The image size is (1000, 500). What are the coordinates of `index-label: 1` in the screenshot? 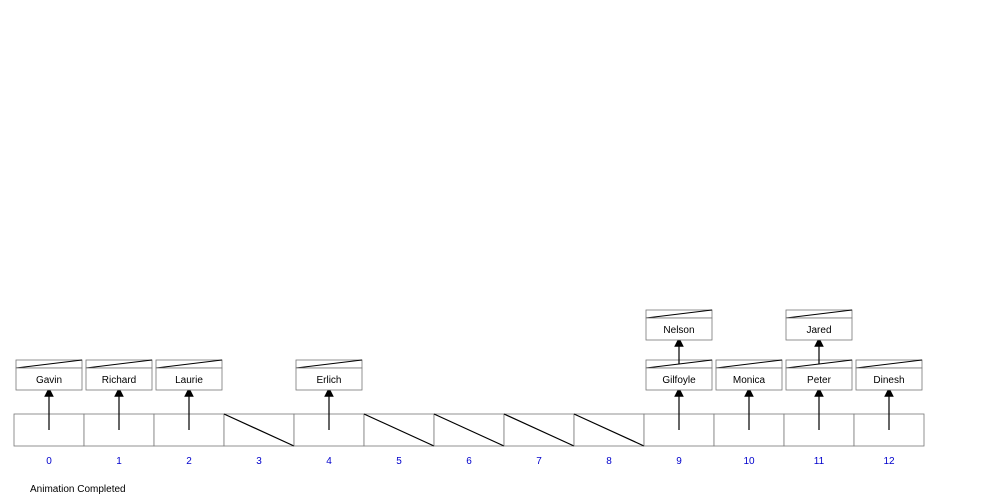 It's located at (119, 461).